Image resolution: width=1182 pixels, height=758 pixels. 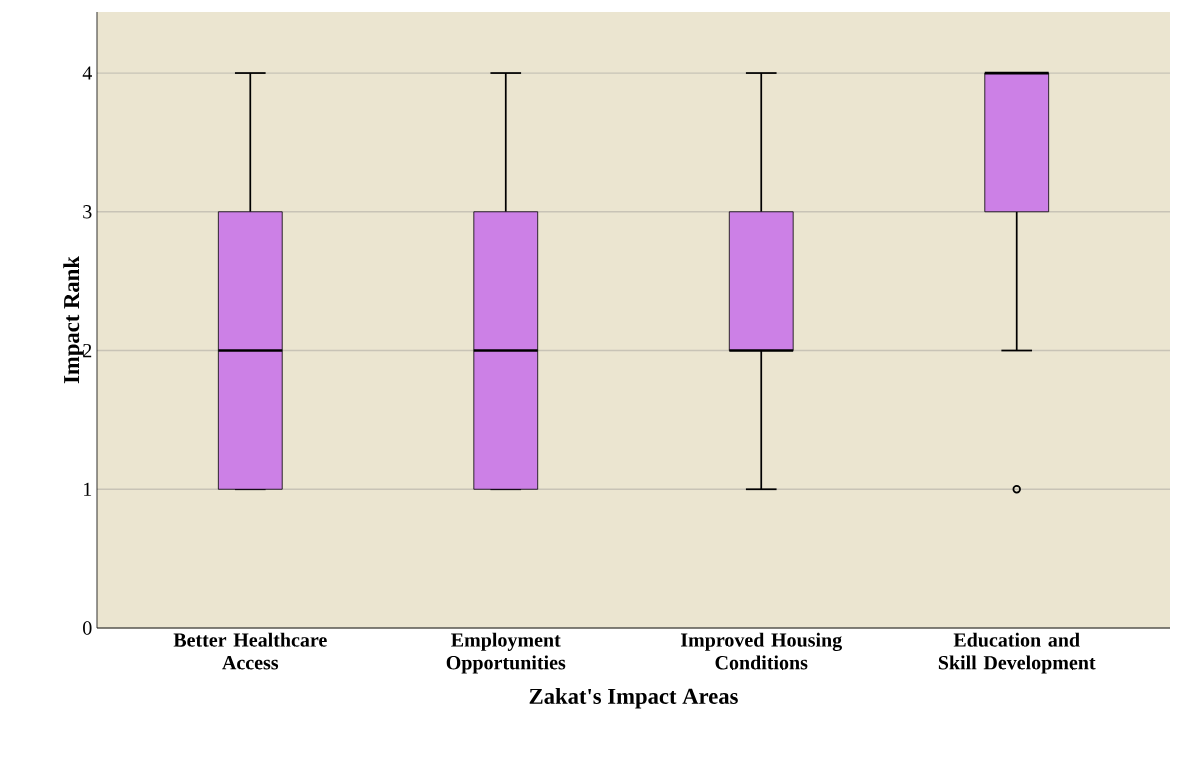 What do you see at coordinates (633, 698) in the screenshot?
I see `x-axis-title: Zakat's Impact Areas` at bounding box center [633, 698].